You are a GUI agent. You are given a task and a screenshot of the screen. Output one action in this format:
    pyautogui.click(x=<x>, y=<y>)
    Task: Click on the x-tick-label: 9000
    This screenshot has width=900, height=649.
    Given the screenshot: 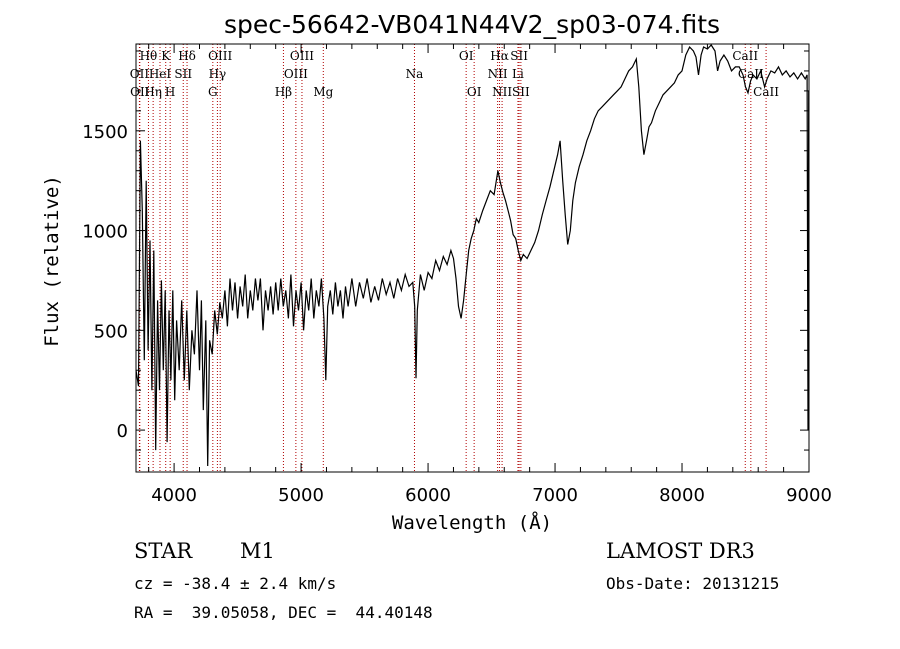 What is the action you would take?
    pyautogui.click(x=809, y=495)
    